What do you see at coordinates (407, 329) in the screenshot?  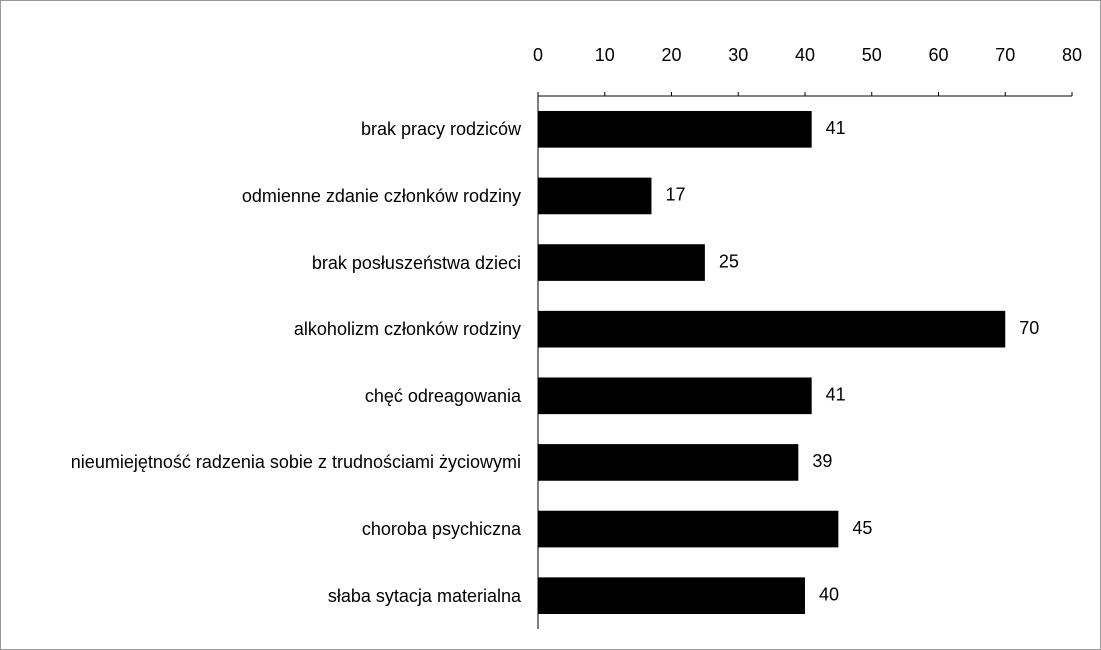 I see `category-text: alkoholizm członków rodziny` at bounding box center [407, 329].